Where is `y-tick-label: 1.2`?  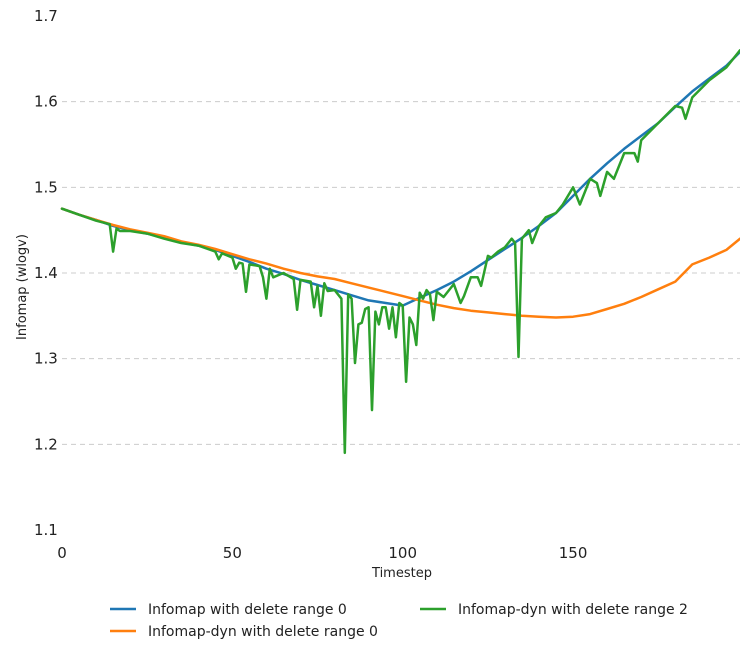
y-tick-label: 1.2 is located at coordinates (46, 444).